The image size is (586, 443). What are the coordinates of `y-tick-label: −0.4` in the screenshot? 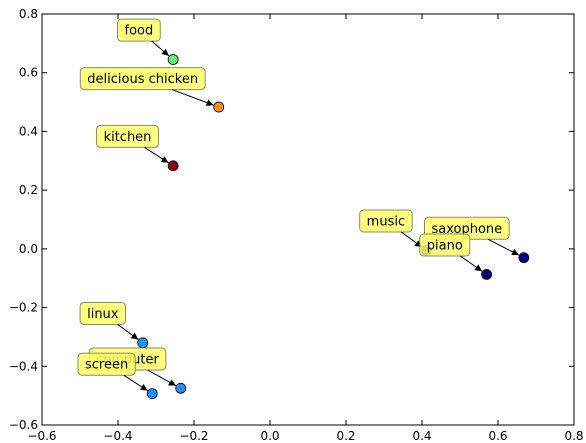 It's located at (23, 366).